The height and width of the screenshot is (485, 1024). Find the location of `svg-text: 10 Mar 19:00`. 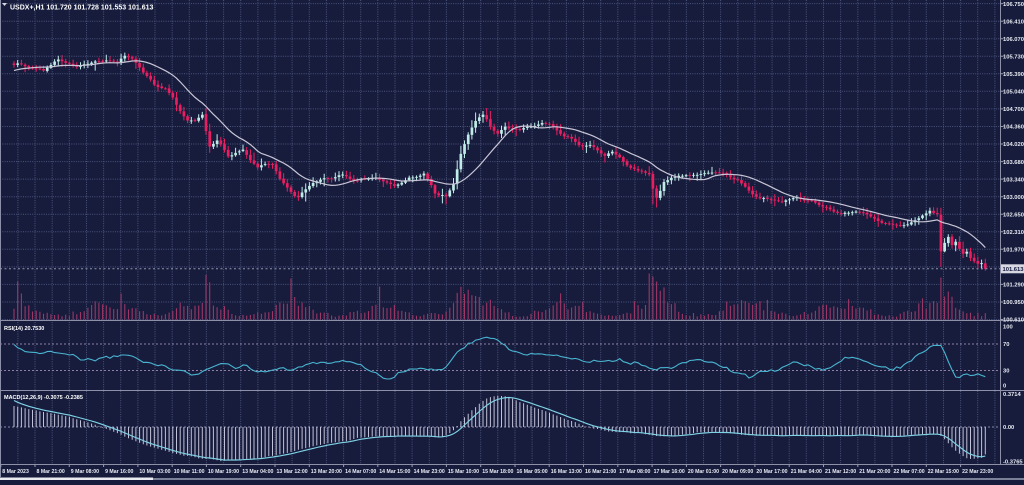

svg-text: 10 Mar 19:00 is located at coordinates (223, 472).